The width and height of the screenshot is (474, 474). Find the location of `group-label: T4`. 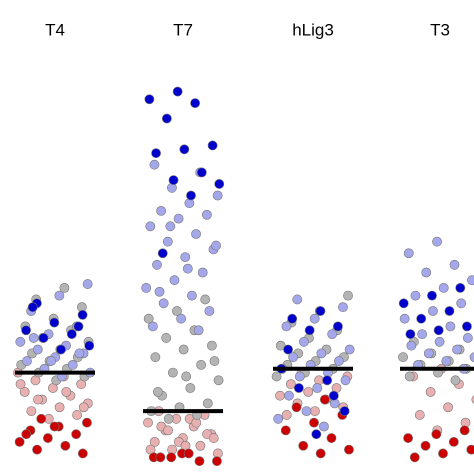

group-label: T4 is located at coordinates (55, 29).